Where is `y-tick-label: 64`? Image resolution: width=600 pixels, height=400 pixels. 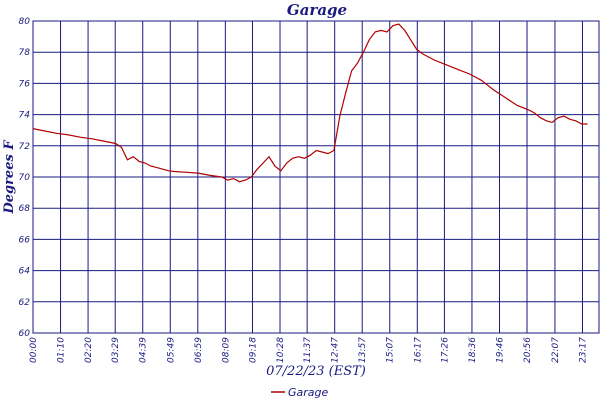
y-tick-label: 64 is located at coordinates (25, 272).